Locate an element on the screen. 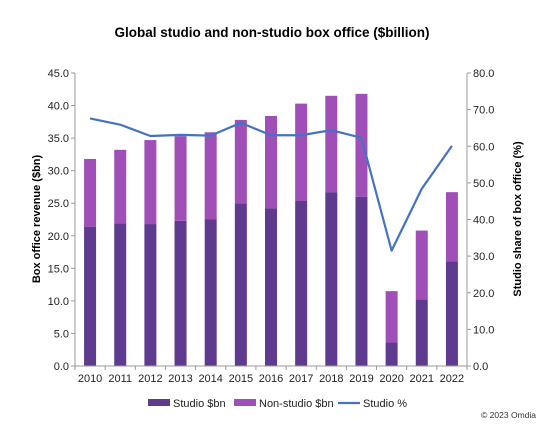 This screenshot has height=427, width=554. y2-axis-title: Studio share of box office (%) is located at coordinates (518, 219).